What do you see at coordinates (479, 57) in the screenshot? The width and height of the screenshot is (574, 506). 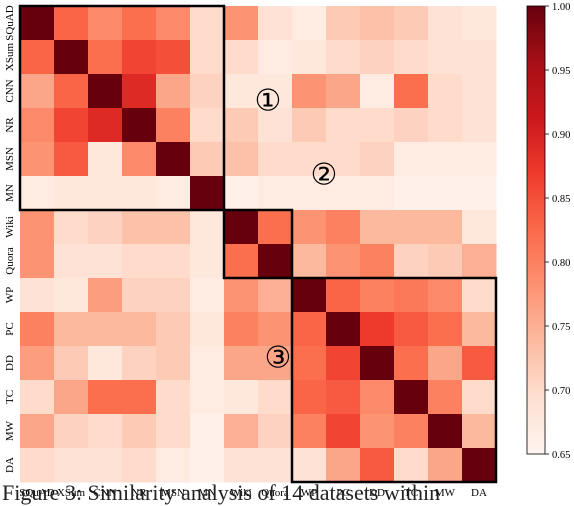 I see `heatmap-cell-XSum-DA` at bounding box center [479, 57].